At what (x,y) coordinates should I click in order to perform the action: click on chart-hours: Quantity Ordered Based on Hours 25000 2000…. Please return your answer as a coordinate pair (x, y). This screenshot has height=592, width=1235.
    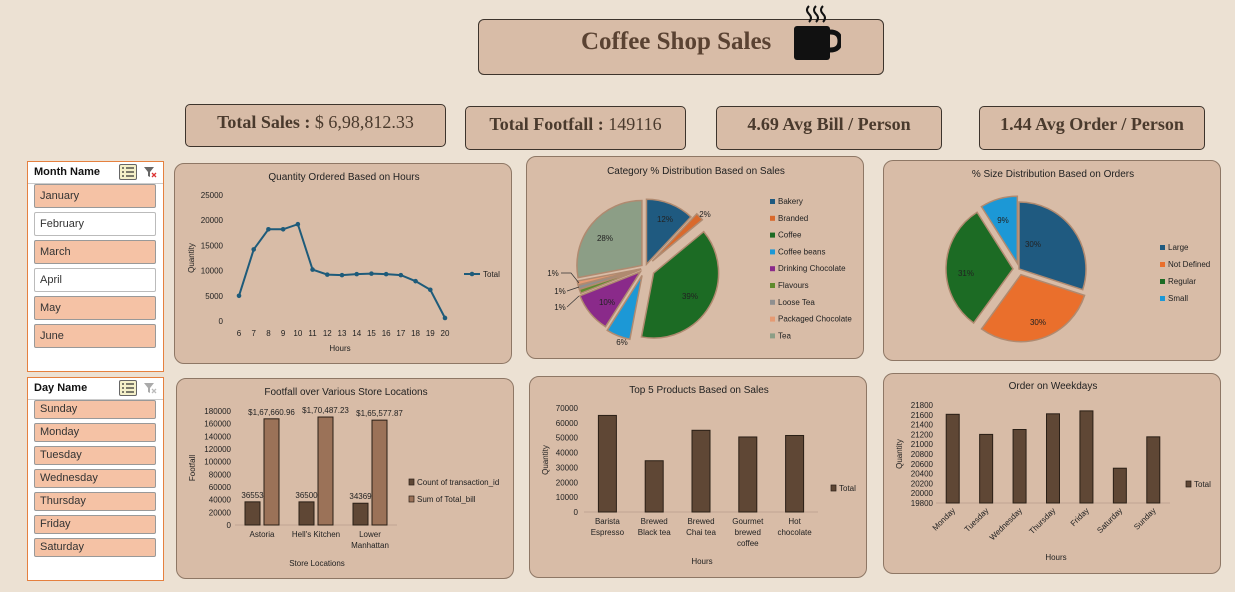
    Looking at the image, I should click on (343, 262).